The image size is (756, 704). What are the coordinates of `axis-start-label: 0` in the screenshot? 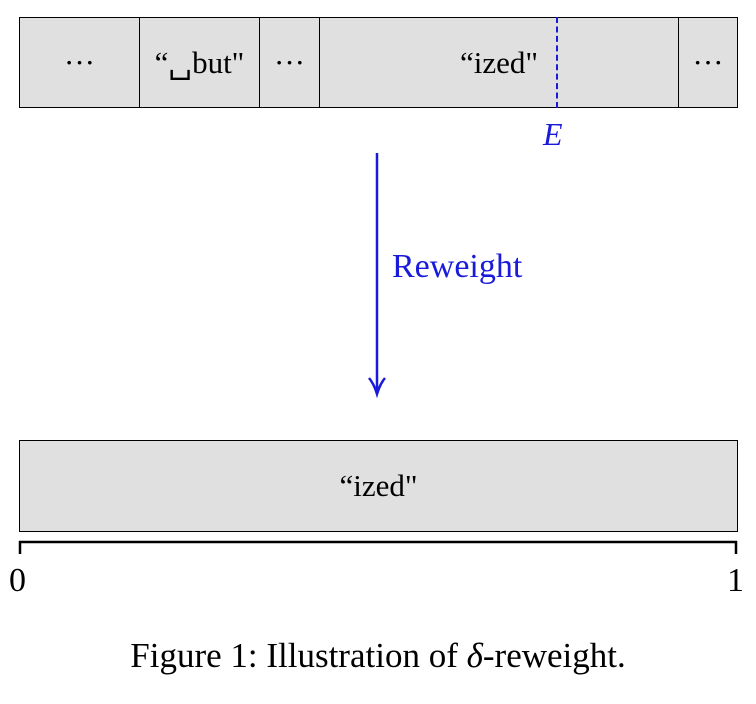 It's located at (17, 580).